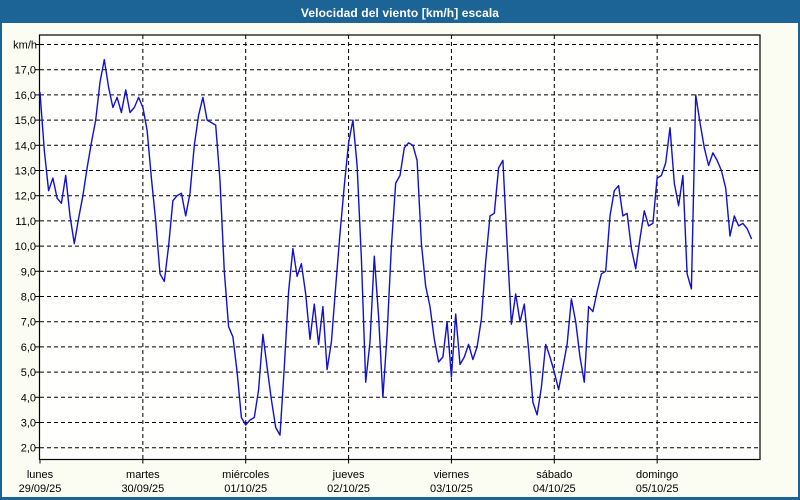  I want to click on date-label: 05/10/25, so click(657, 489).